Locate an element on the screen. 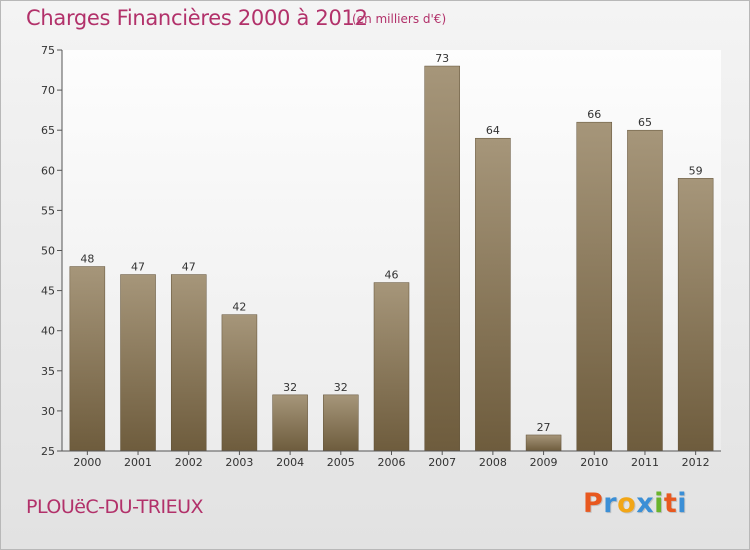 This screenshot has height=550, width=750. chart-subtitle: (en milliers d'€) is located at coordinates (399, 19).